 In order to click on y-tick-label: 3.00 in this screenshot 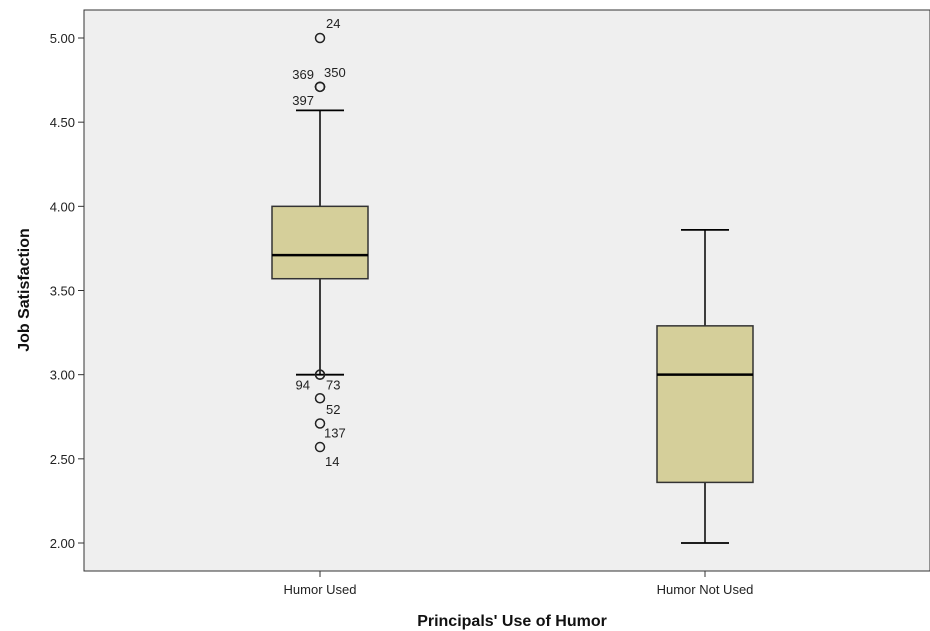, I will do `click(62, 375)`.